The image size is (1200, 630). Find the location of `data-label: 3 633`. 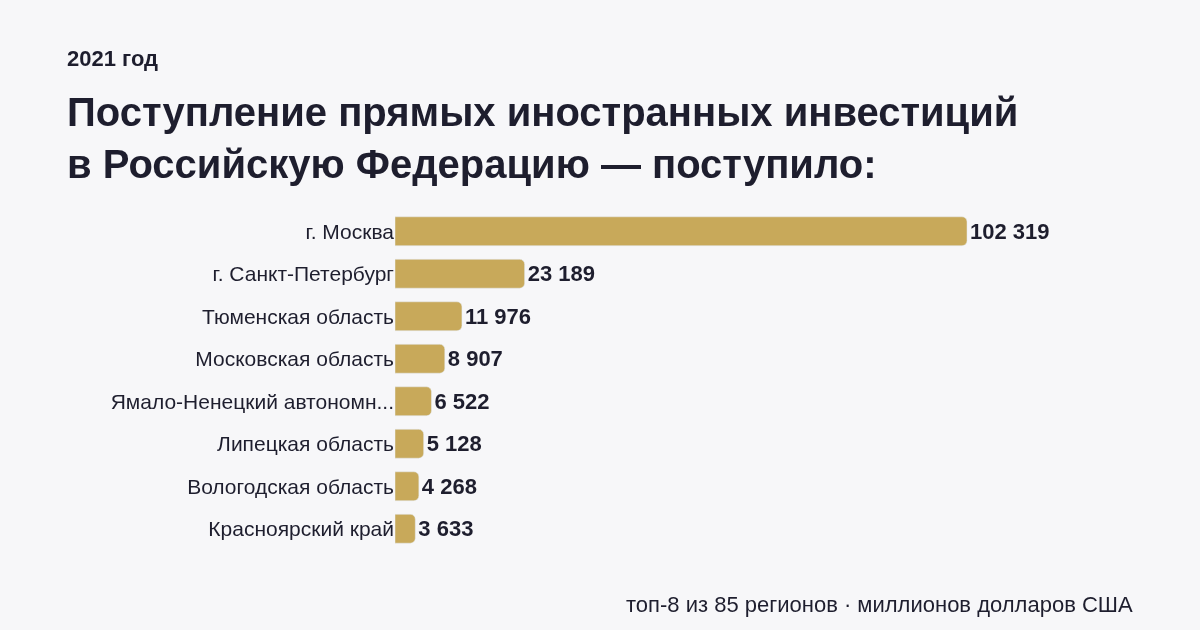

data-label: 3 633 is located at coordinates (446, 529).